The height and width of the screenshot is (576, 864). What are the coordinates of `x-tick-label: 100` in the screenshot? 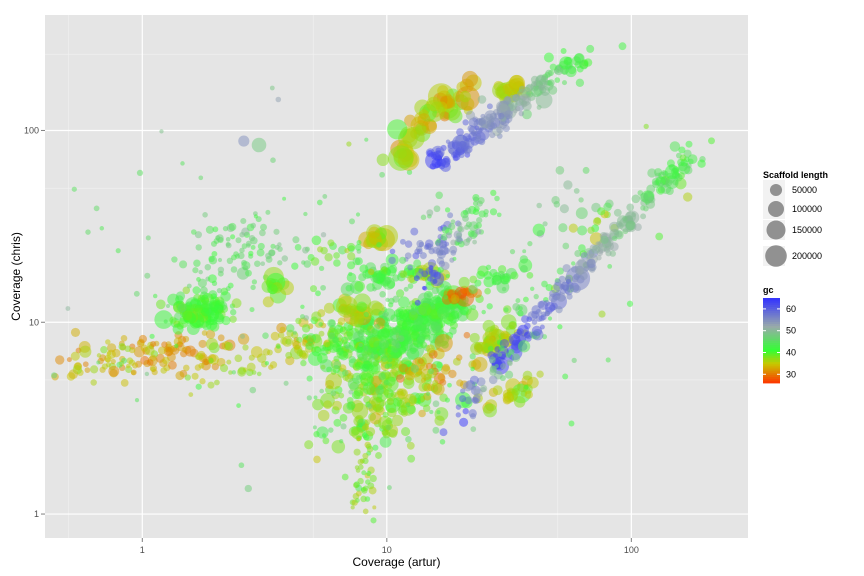 It's located at (631, 550).